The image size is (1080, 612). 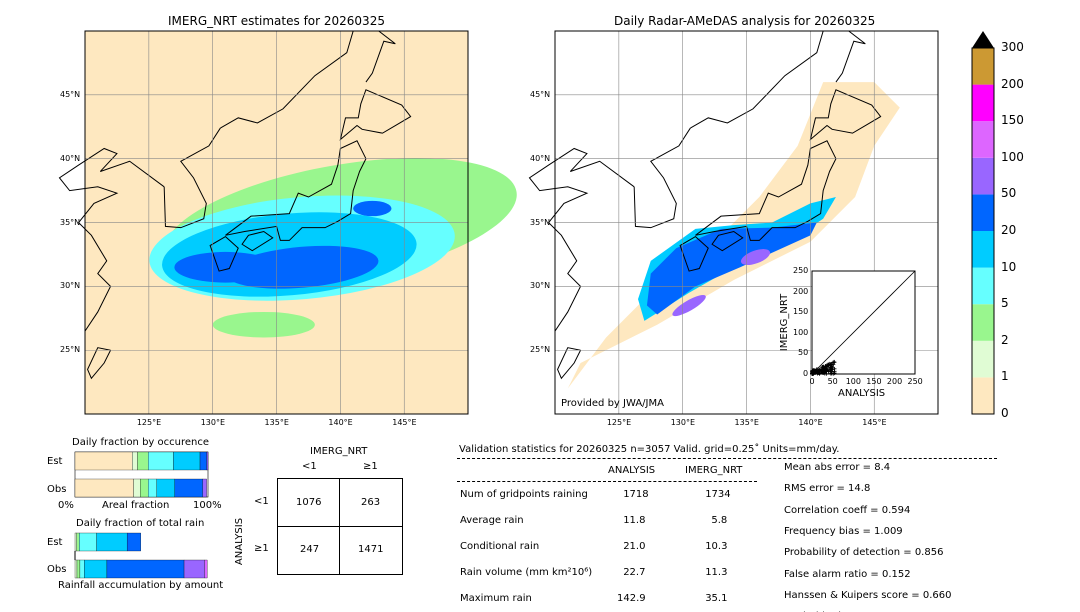 What do you see at coordinates (340, 526) in the screenshot?
I see `ct-divider` at bounding box center [340, 526].